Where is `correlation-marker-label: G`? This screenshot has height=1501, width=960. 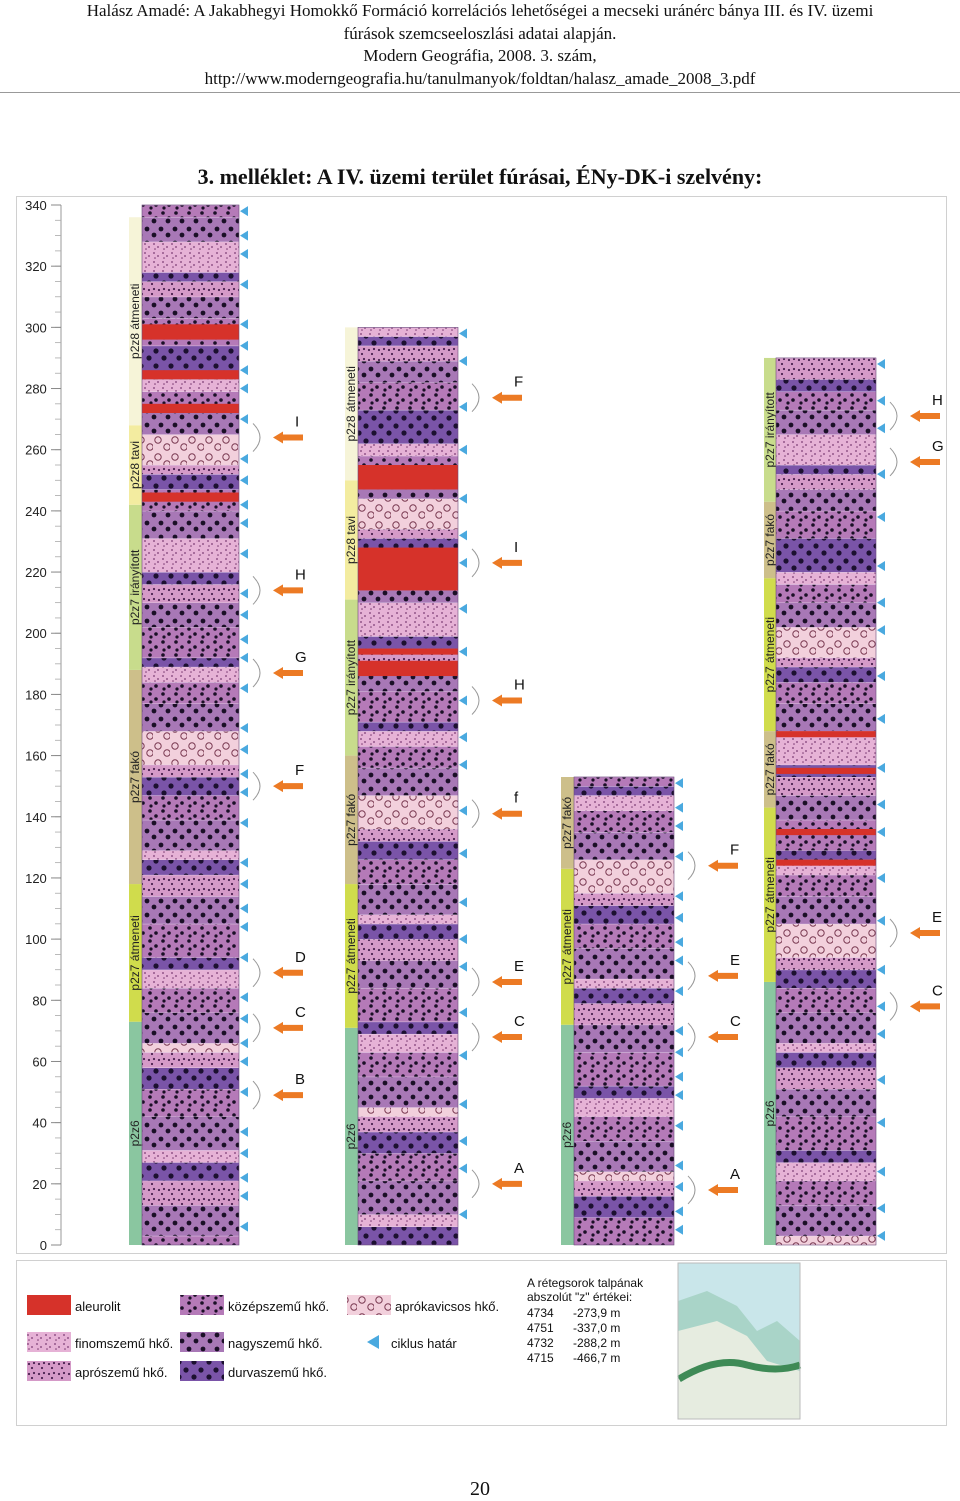
correlation-marker-label: G is located at coordinates (301, 657).